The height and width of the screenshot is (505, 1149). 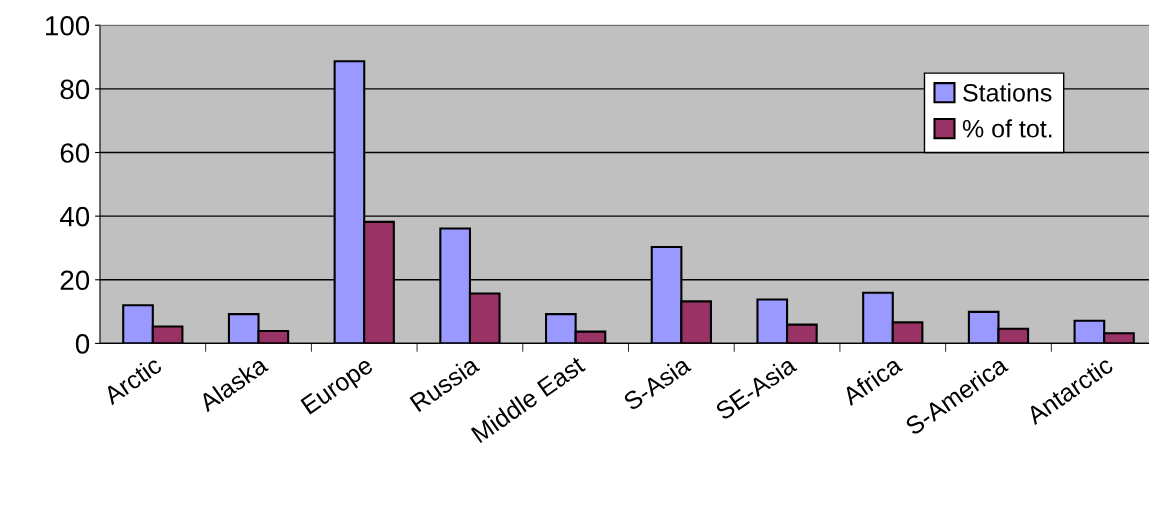 What do you see at coordinates (1007, 128) in the screenshot?
I see `legend-label: % of tot.` at bounding box center [1007, 128].